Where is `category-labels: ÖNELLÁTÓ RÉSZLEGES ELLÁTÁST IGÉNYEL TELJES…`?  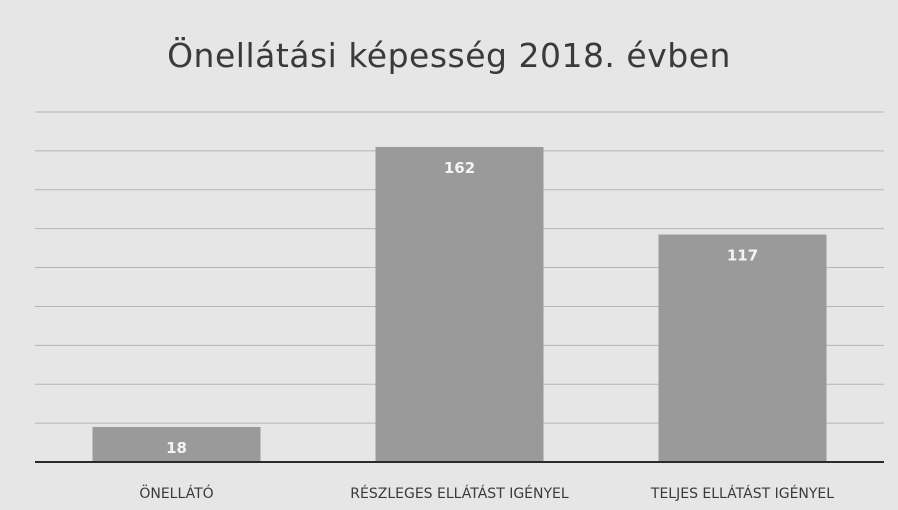 category-labels: ÖNELLÁTÓ RÉSZLEGES ELLÁTÁST IGÉNYEL TELJES… is located at coordinates (486, 493).